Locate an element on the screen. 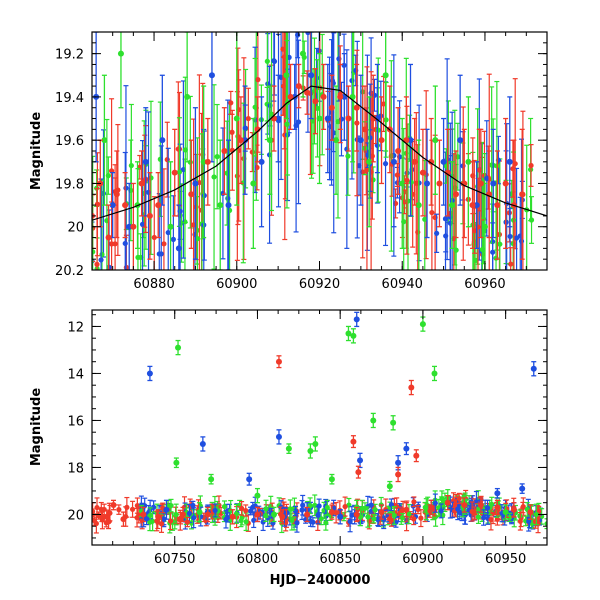  x-tick-label: 60950 is located at coordinates (505, 559).